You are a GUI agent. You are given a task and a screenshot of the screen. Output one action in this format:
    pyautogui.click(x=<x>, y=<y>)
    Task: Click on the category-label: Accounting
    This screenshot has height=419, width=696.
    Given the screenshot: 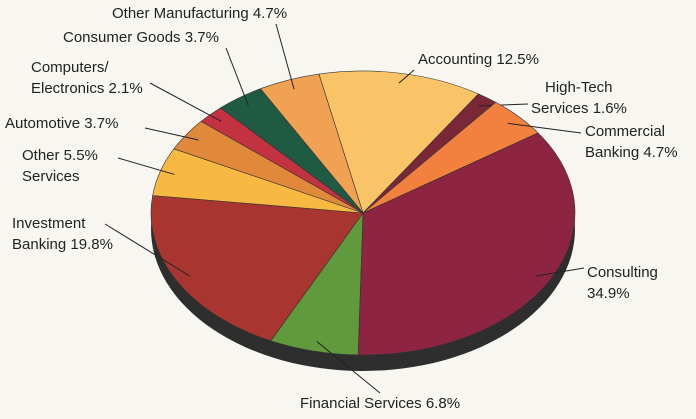 What is the action you would take?
    pyautogui.click(x=455, y=59)
    